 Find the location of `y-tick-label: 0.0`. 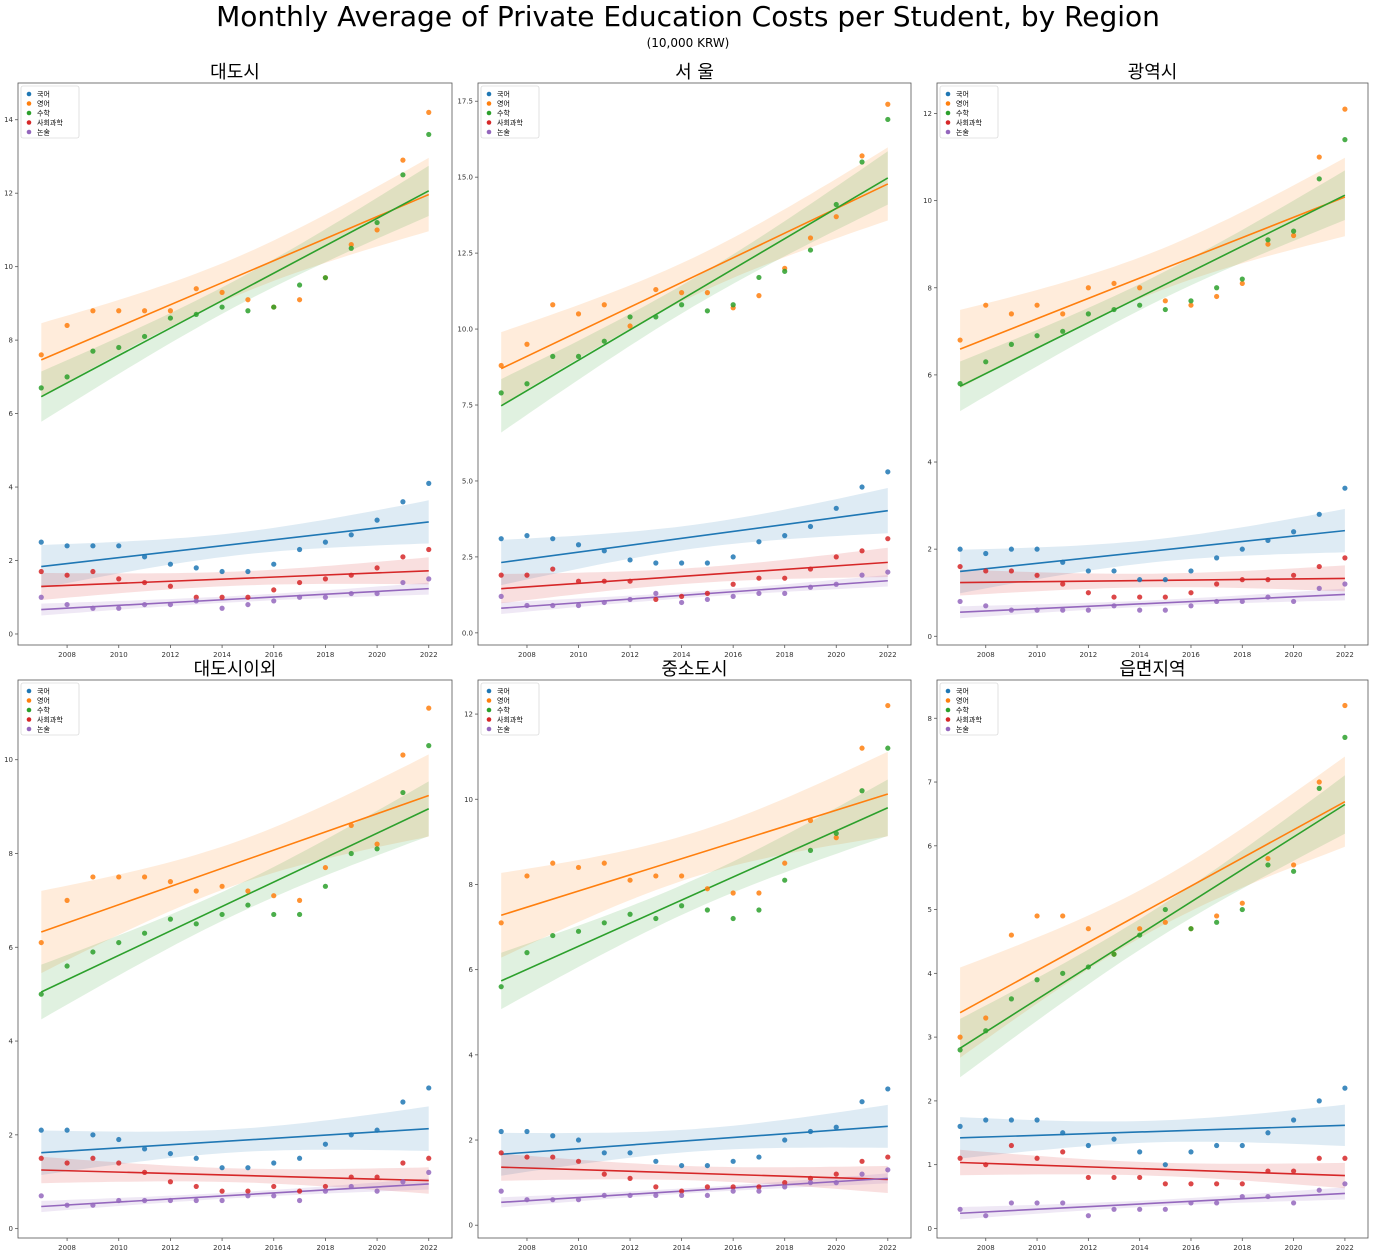

y-tick-label: 0.0 is located at coordinates (467, 633).